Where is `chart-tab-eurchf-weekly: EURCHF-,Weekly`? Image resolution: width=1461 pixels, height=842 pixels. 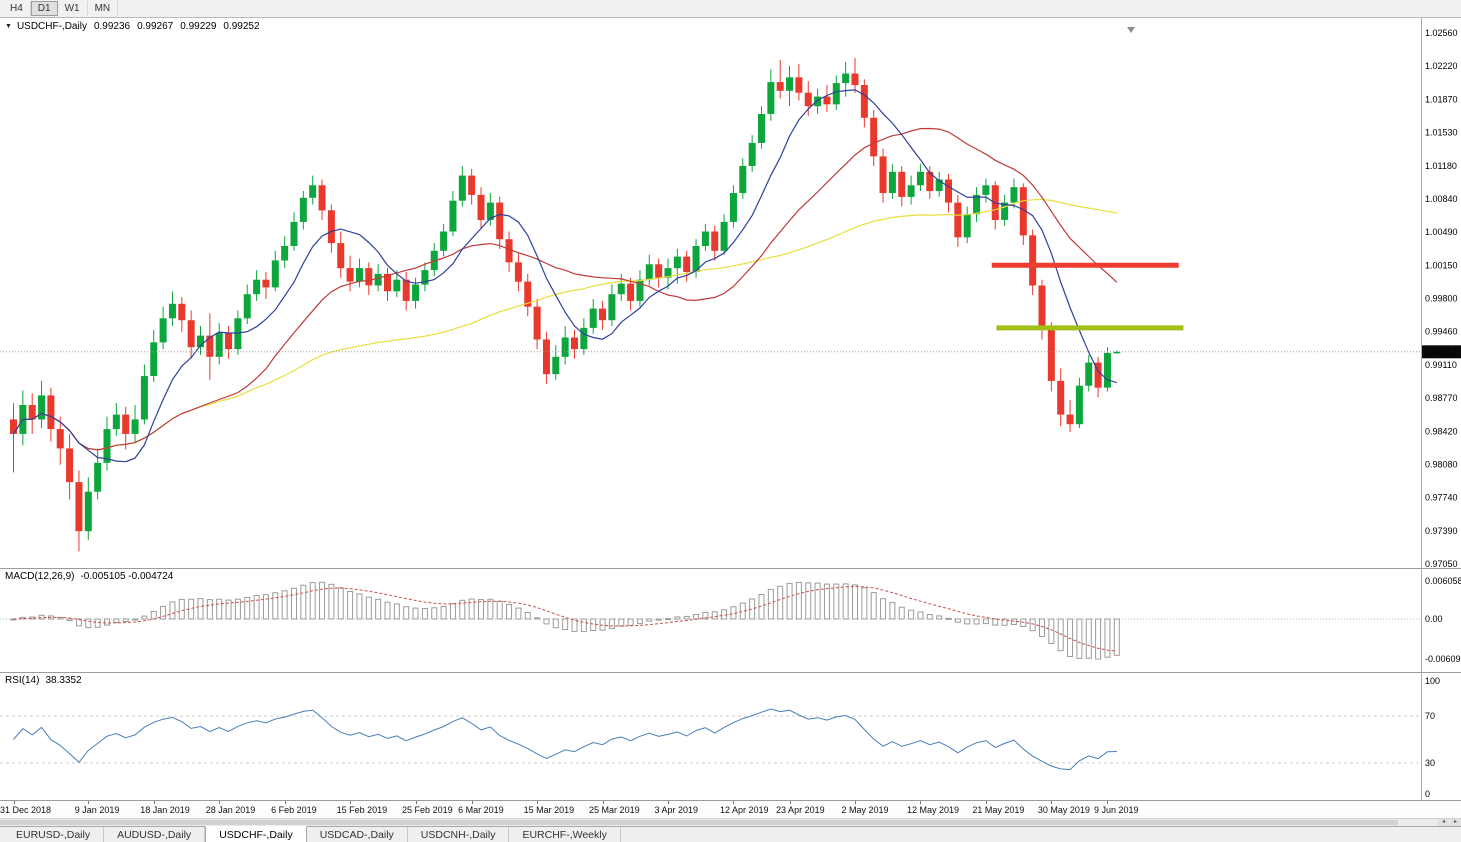
chart-tab-eurchf-weekly: EURCHF-,Weekly is located at coordinates (565, 834).